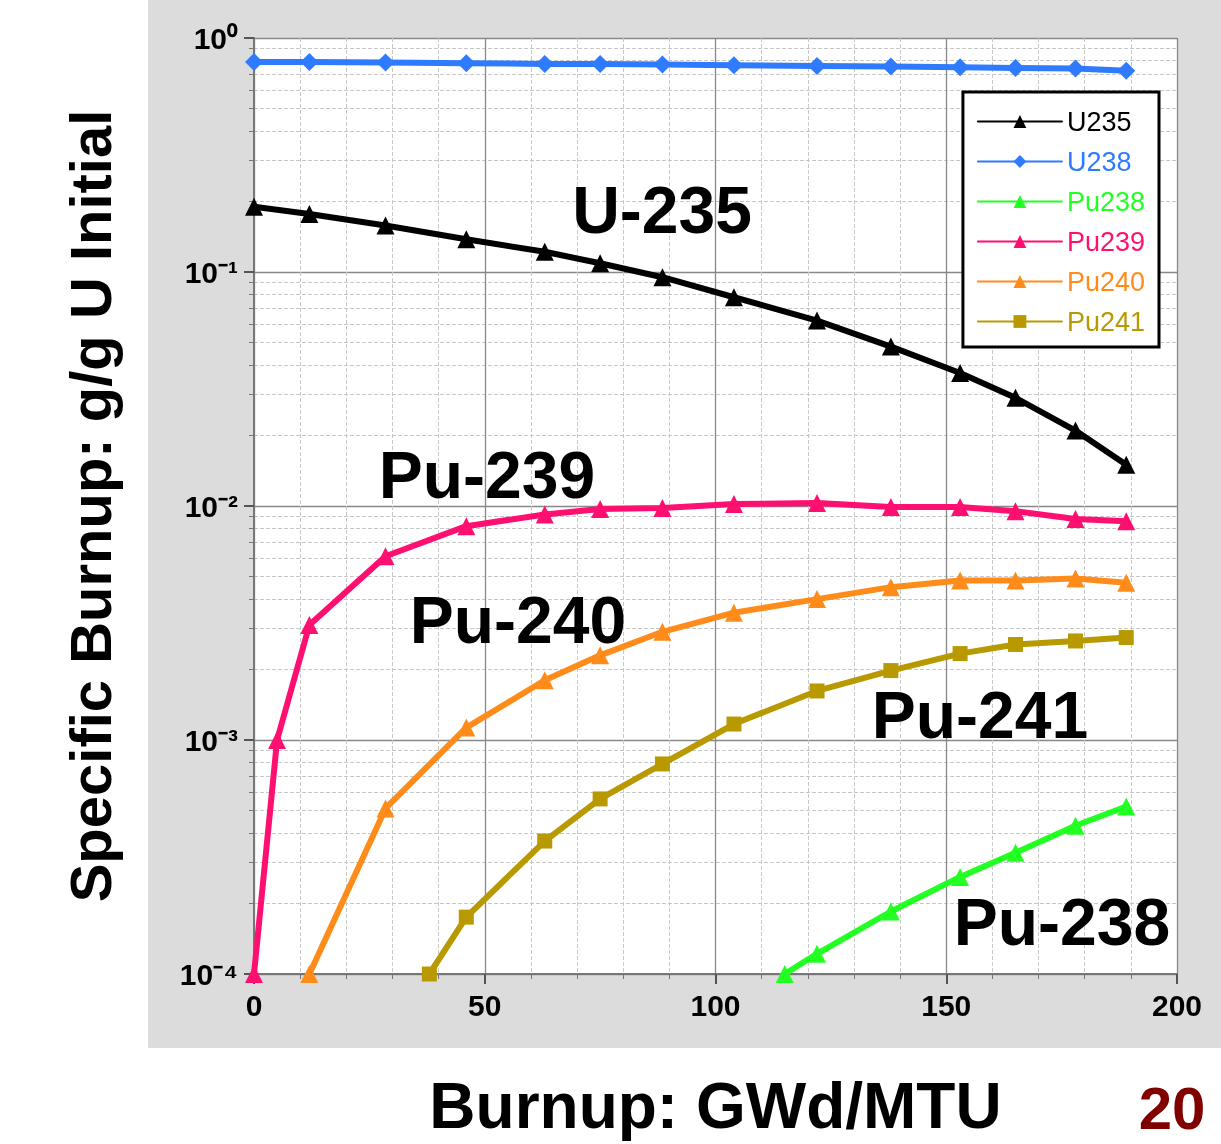 The image size is (1221, 1144). I want to click on y-tick-label: 10⁻¹, so click(211, 272).